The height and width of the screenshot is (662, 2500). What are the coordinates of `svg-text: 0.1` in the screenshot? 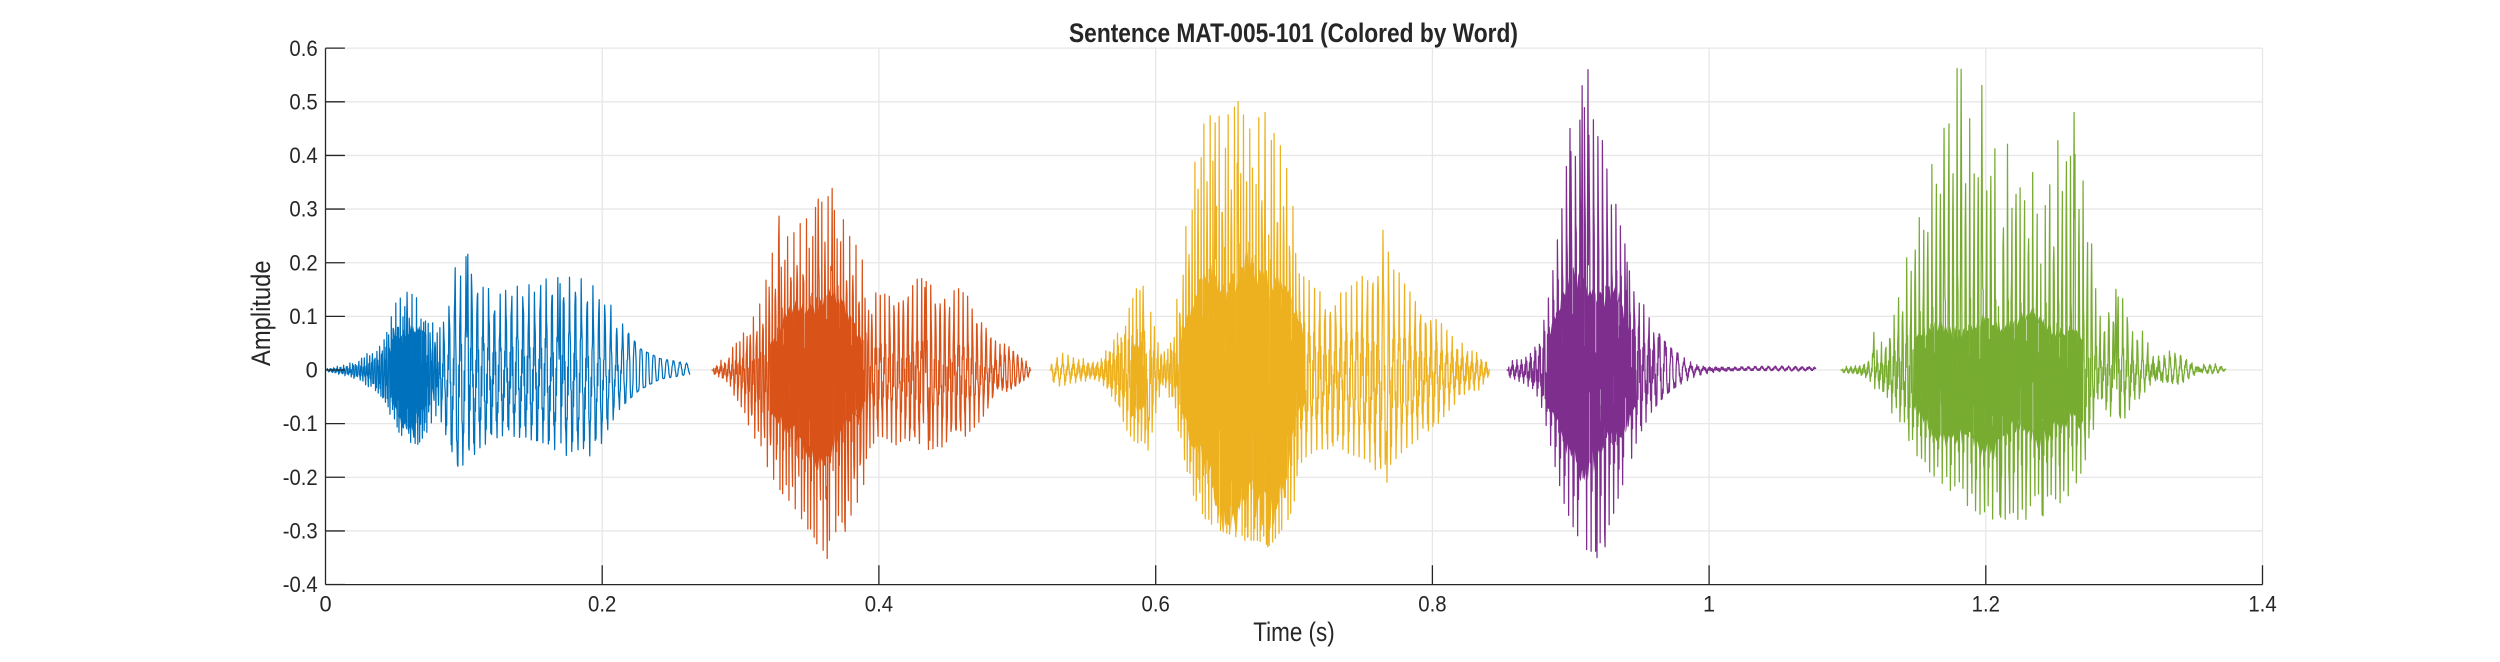 It's located at (303, 316).